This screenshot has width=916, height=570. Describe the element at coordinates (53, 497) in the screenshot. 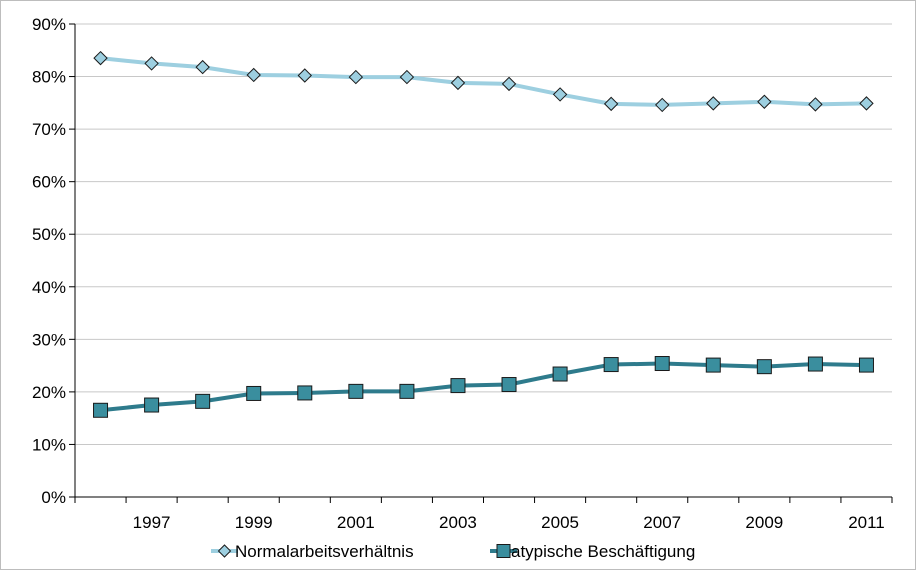

I see `y-tick-label: 0%` at that location.